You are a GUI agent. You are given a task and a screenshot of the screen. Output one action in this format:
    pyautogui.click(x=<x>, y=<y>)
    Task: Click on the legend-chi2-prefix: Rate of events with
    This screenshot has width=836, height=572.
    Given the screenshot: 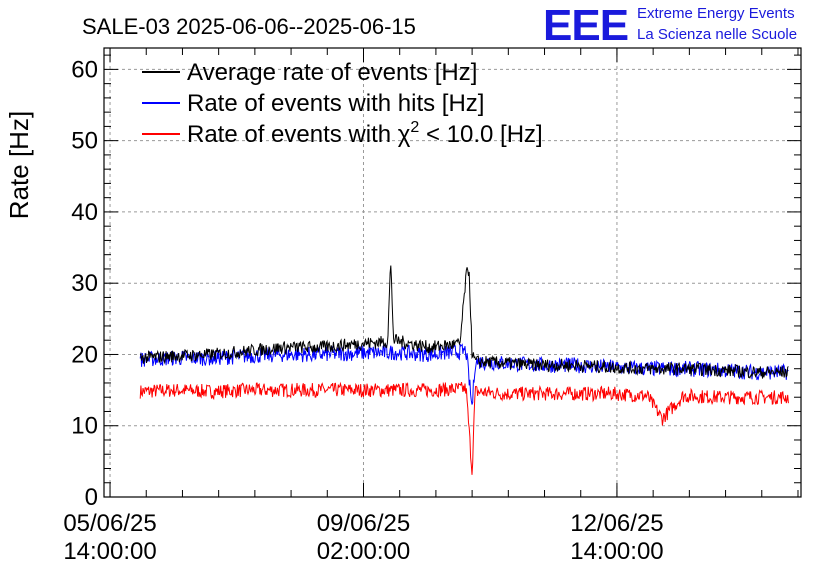 What is the action you would take?
    pyautogui.click(x=292, y=134)
    